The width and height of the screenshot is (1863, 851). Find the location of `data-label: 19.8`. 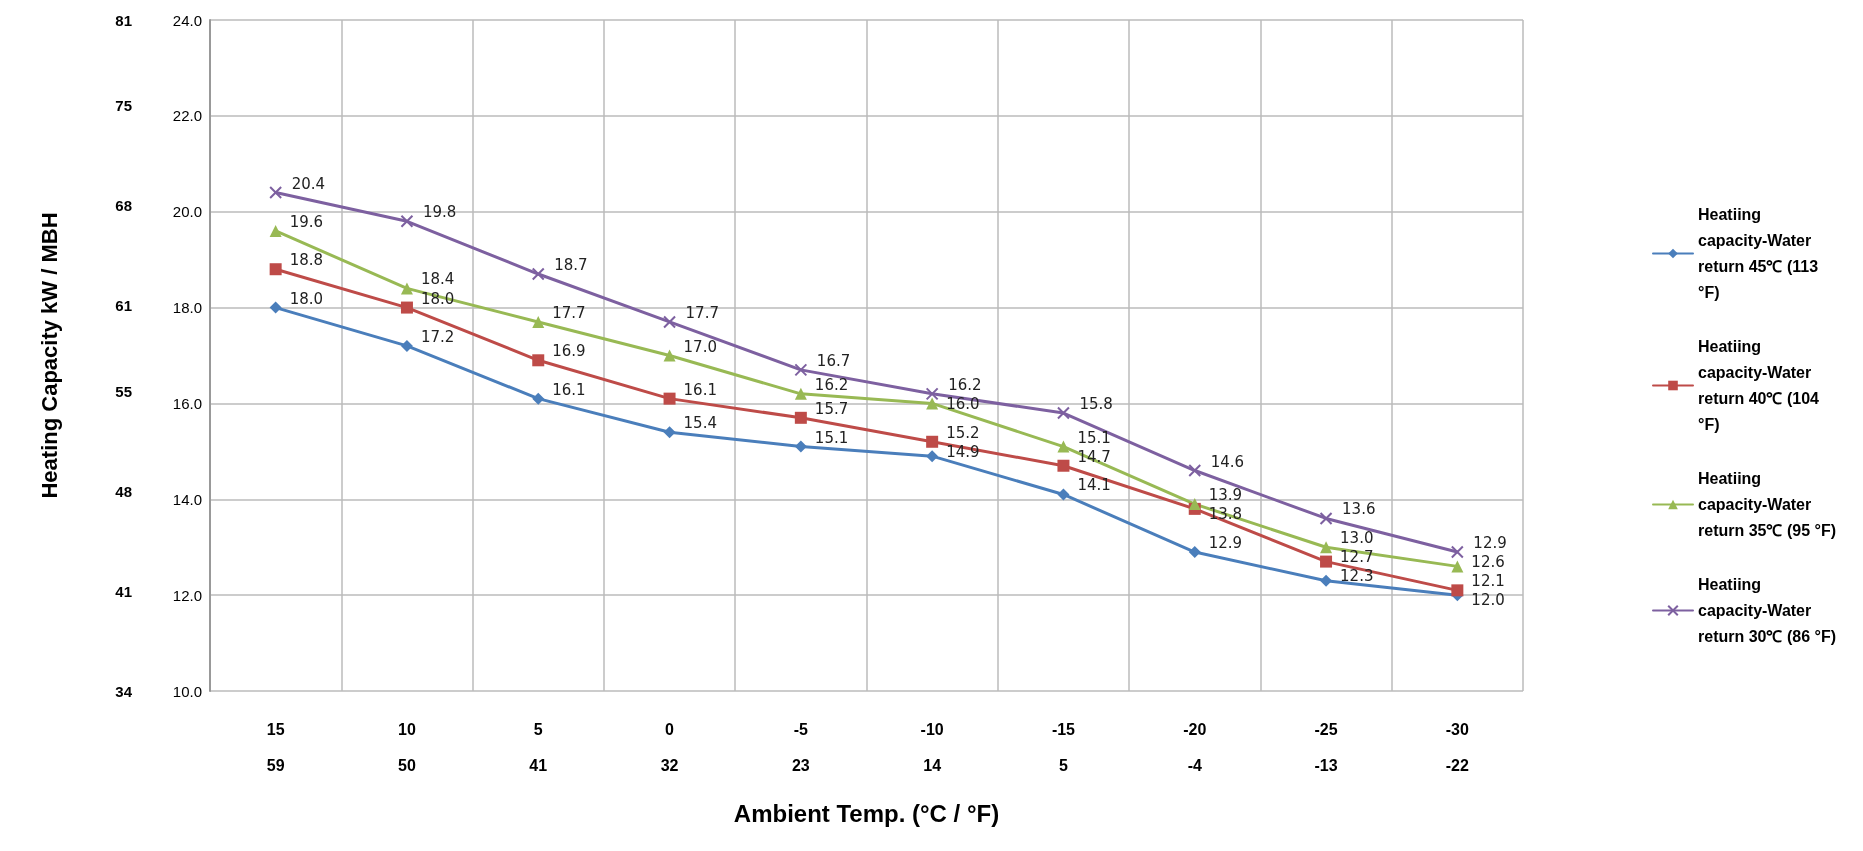

data-label: 19.8 is located at coordinates (439, 212).